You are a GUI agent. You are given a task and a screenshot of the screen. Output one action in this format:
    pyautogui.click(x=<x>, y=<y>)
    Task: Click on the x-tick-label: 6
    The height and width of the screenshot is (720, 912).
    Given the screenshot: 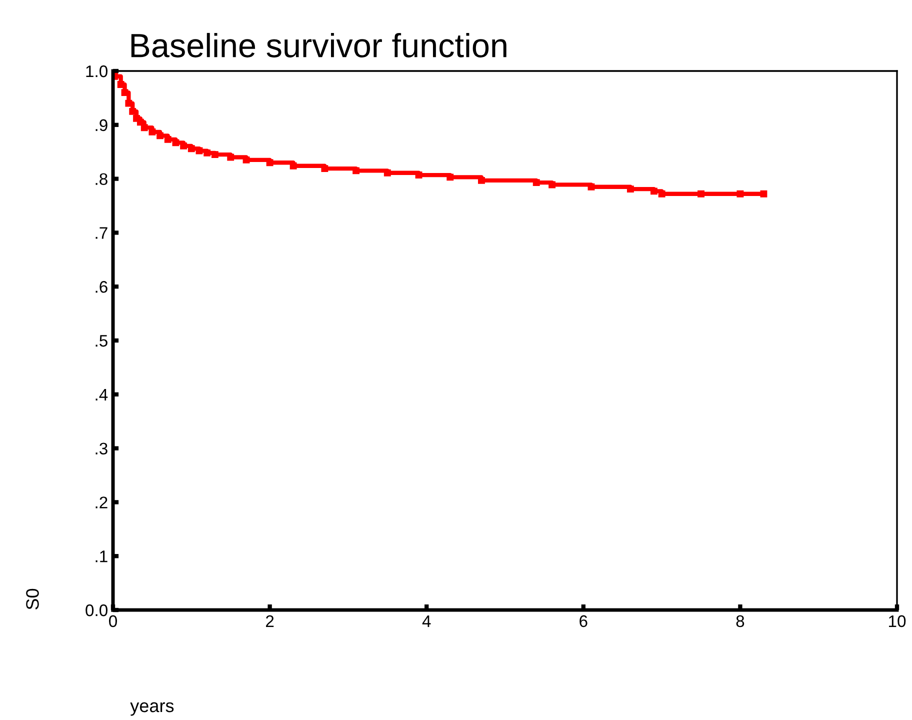 What is the action you would take?
    pyautogui.click(x=584, y=621)
    